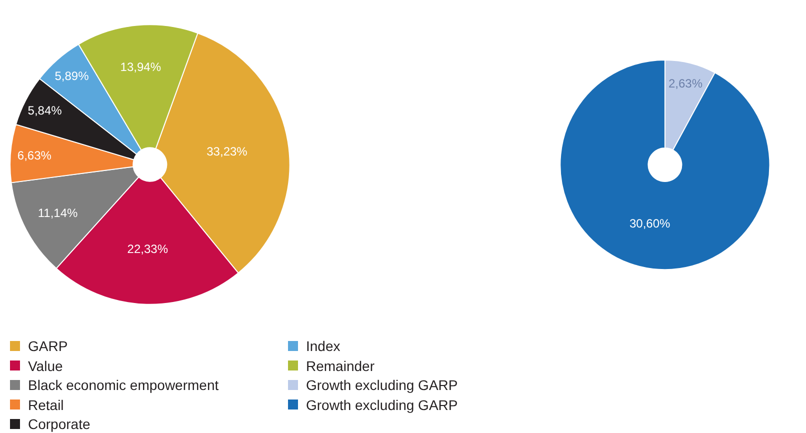 This screenshot has width=806, height=433. I want to click on legend-label: GARP, so click(48, 346).